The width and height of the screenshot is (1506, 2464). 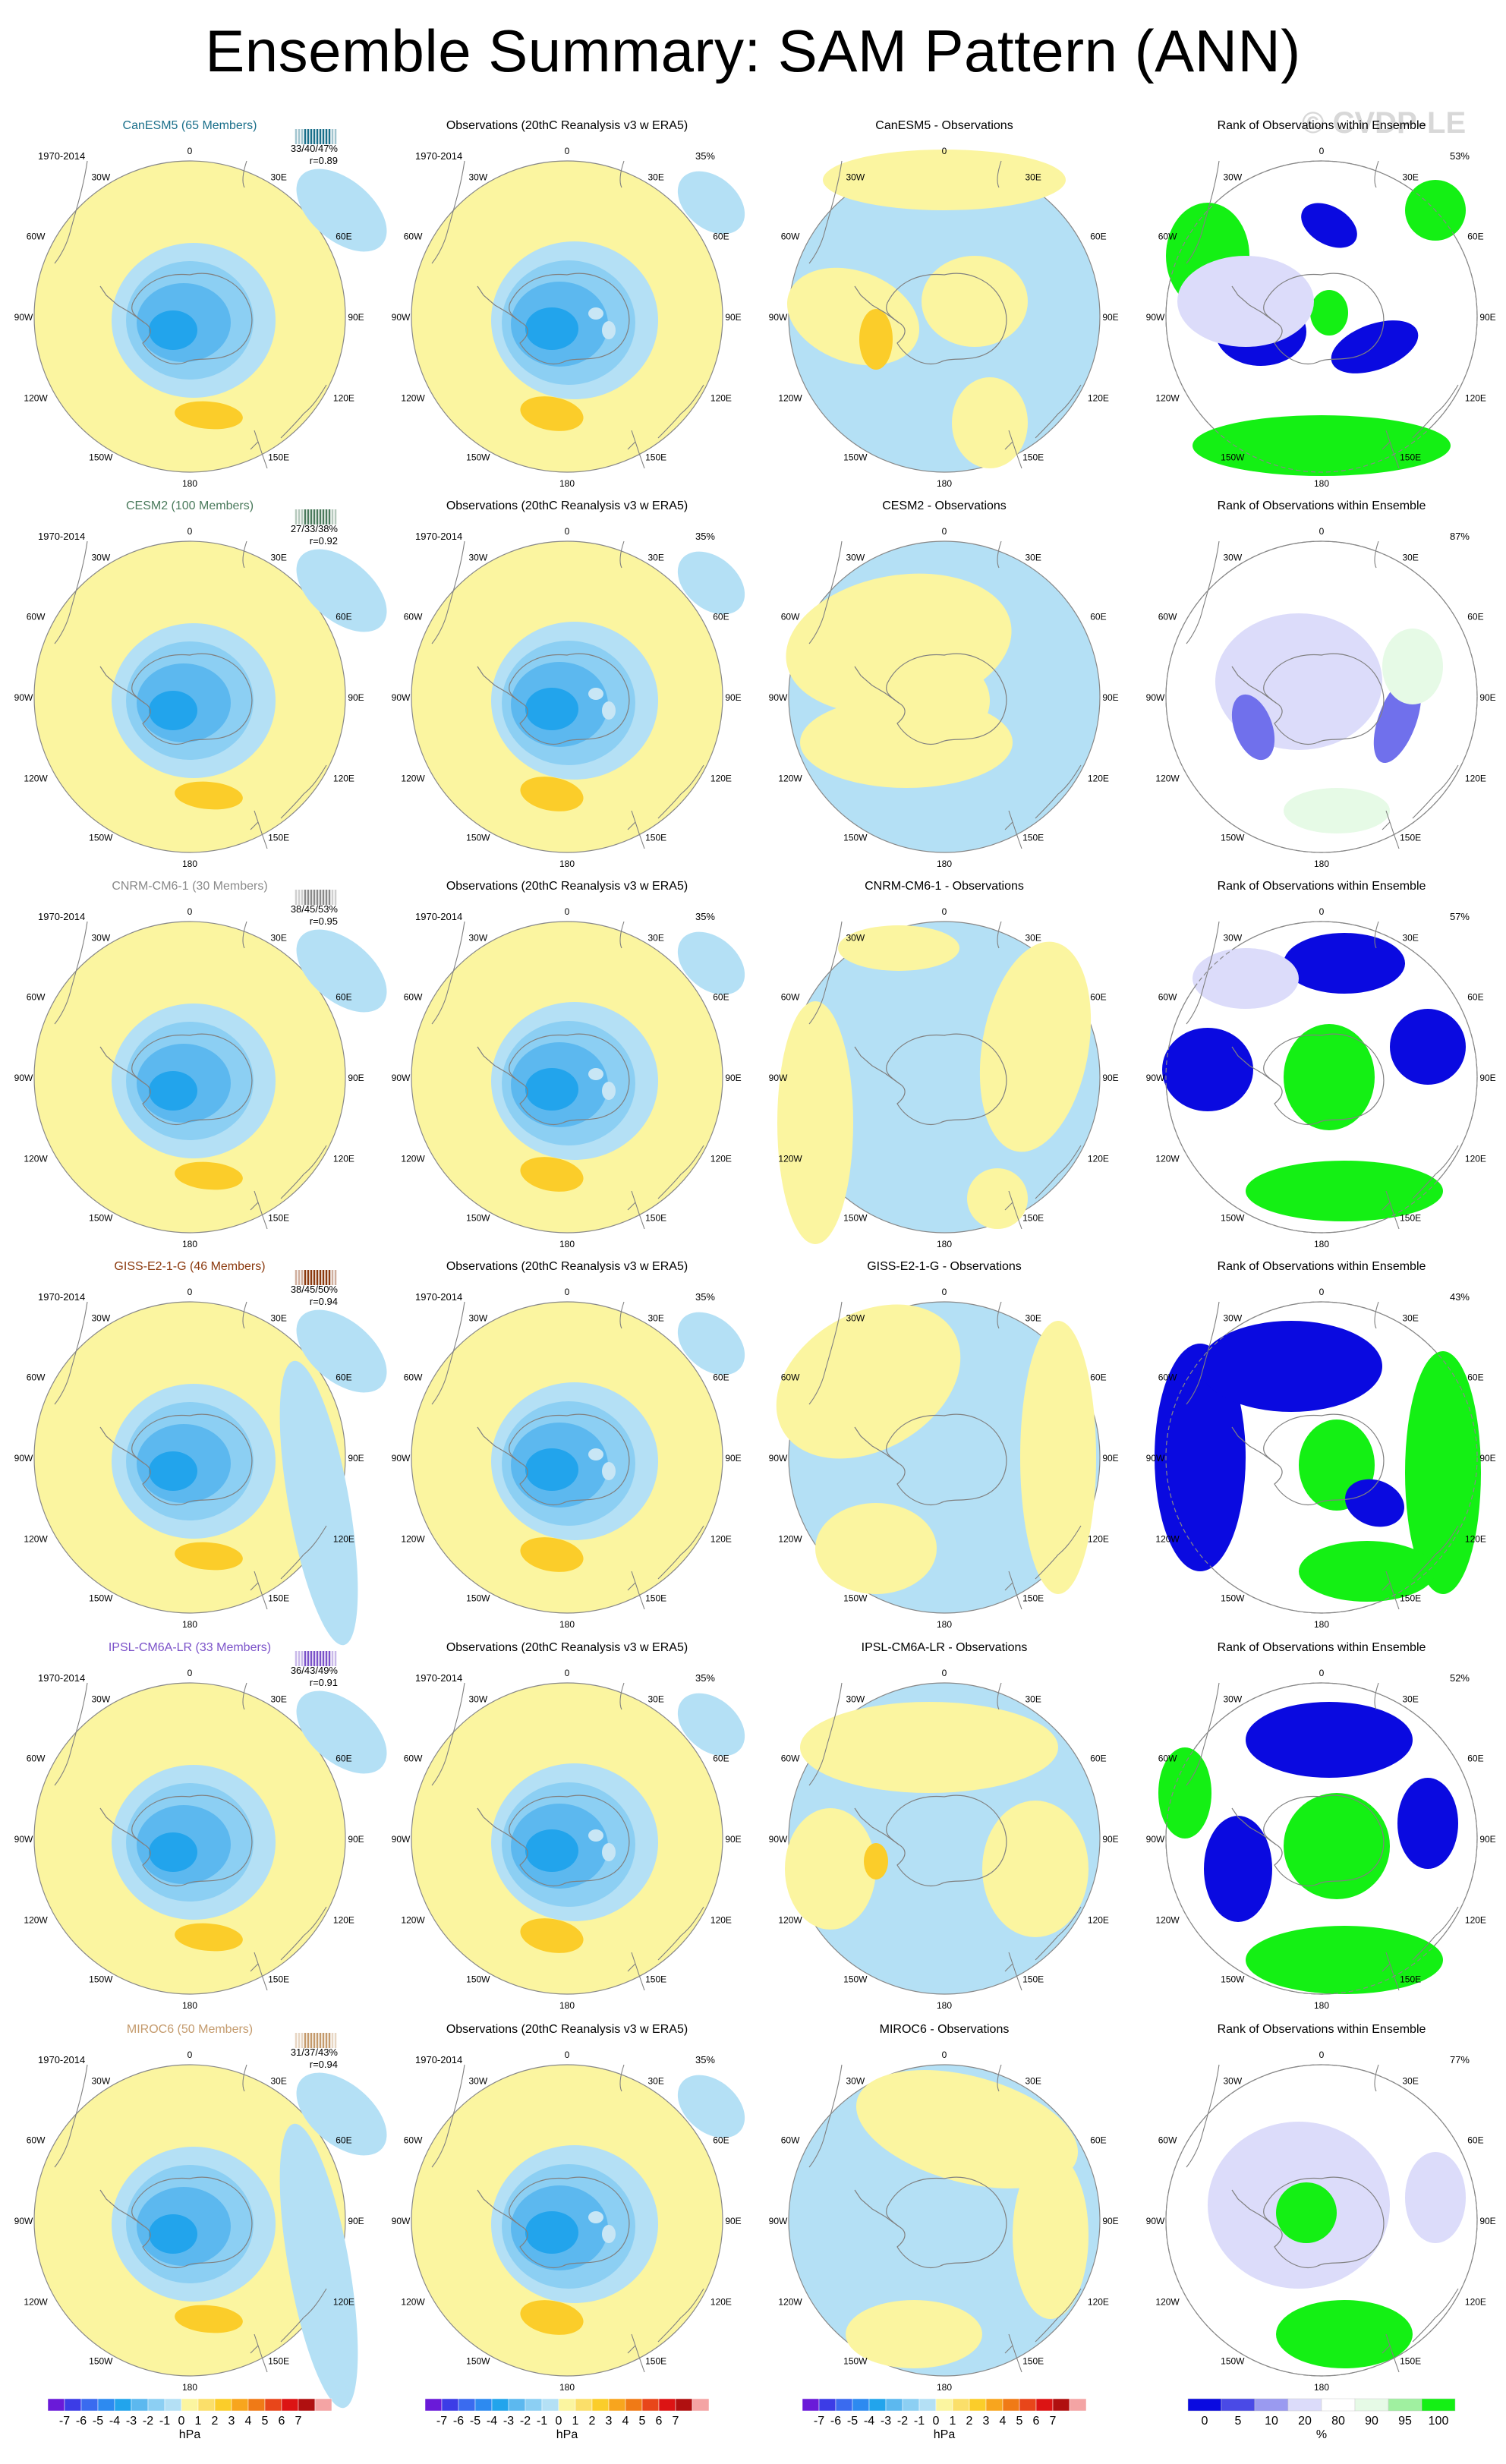 What do you see at coordinates (438, 917) in the screenshot?
I see `period-label: 1970-2014` at bounding box center [438, 917].